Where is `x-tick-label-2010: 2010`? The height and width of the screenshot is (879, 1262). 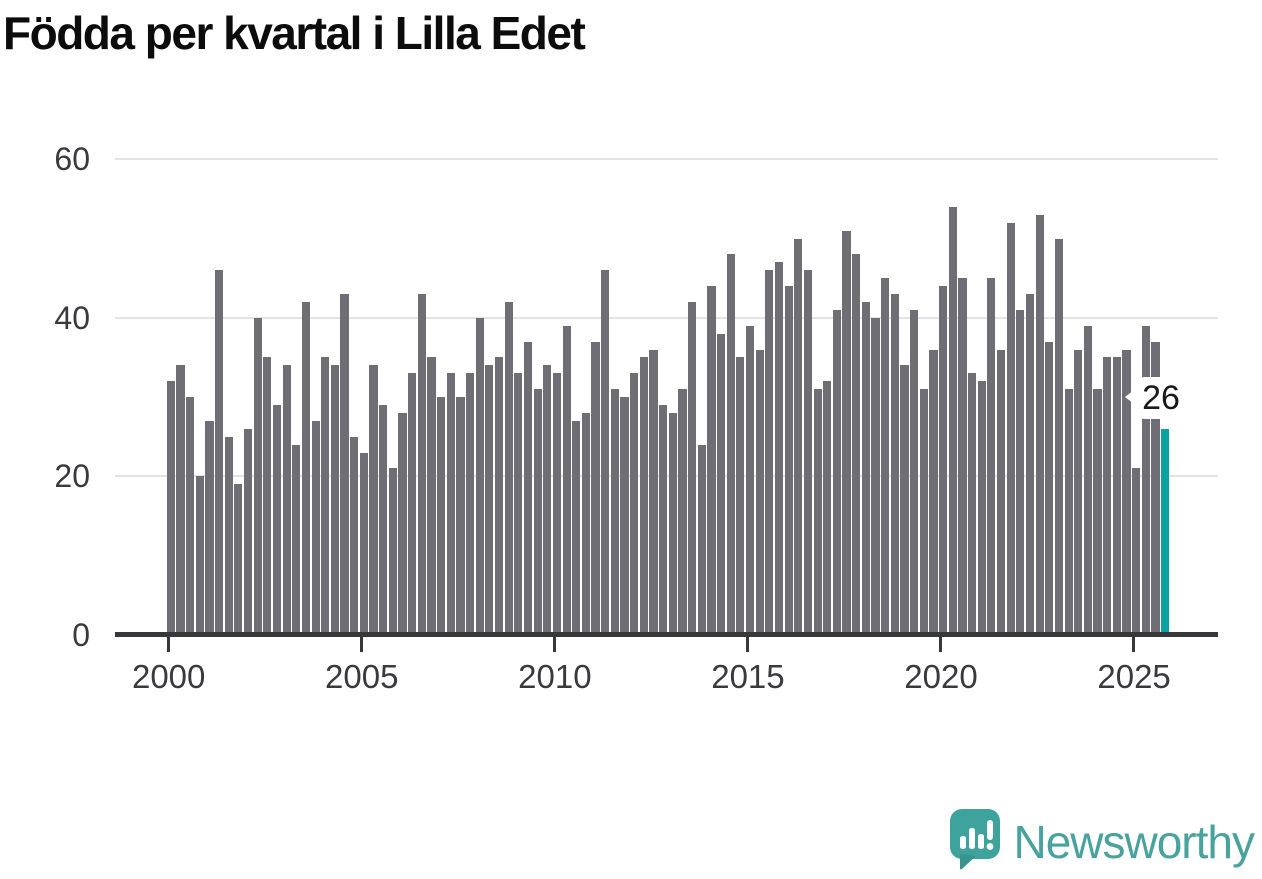 x-tick-label-2010: 2010 is located at coordinates (555, 676).